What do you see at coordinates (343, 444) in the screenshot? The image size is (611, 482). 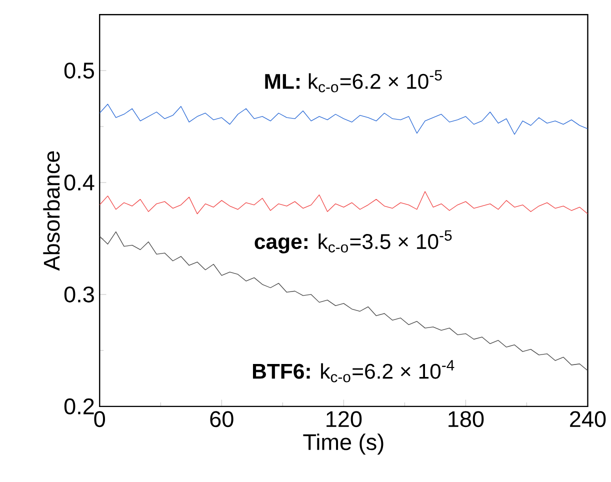 I see `x-axis-title: Time (s)` at bounding box center [343, 444].